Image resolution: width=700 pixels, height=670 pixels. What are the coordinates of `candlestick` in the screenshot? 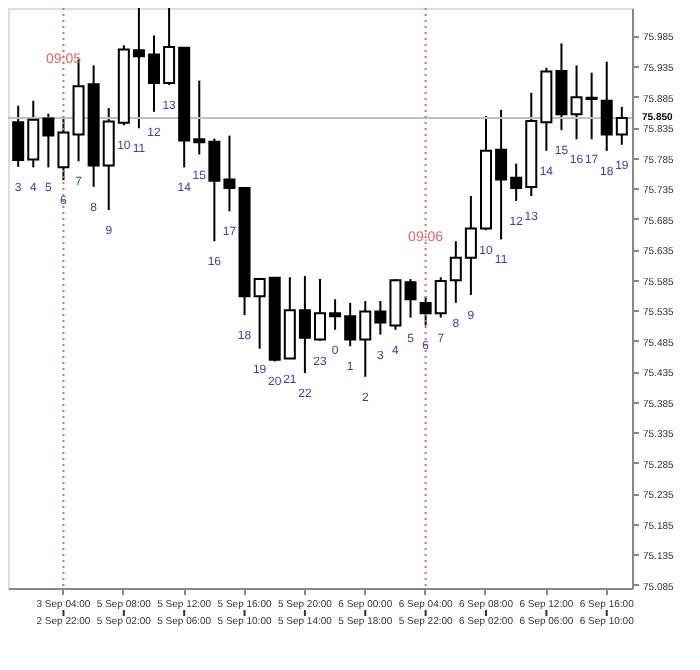 It's located at (410, 298).